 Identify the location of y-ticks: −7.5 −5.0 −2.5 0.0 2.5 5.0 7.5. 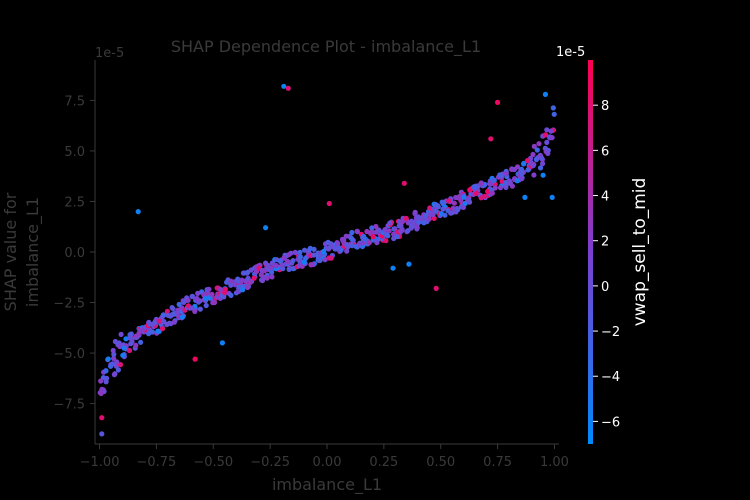
(74, 253).